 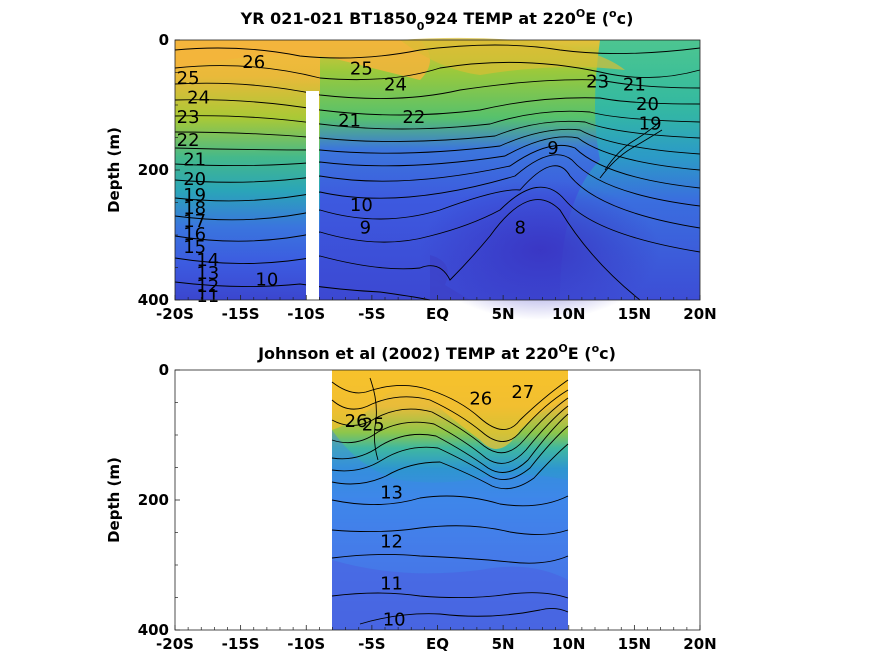 What do you see at coordinates (114, 500) in the screenshot?
I see `bottom-chart-y-axis-label: Depth (m)` at bounding box center [114, 500].